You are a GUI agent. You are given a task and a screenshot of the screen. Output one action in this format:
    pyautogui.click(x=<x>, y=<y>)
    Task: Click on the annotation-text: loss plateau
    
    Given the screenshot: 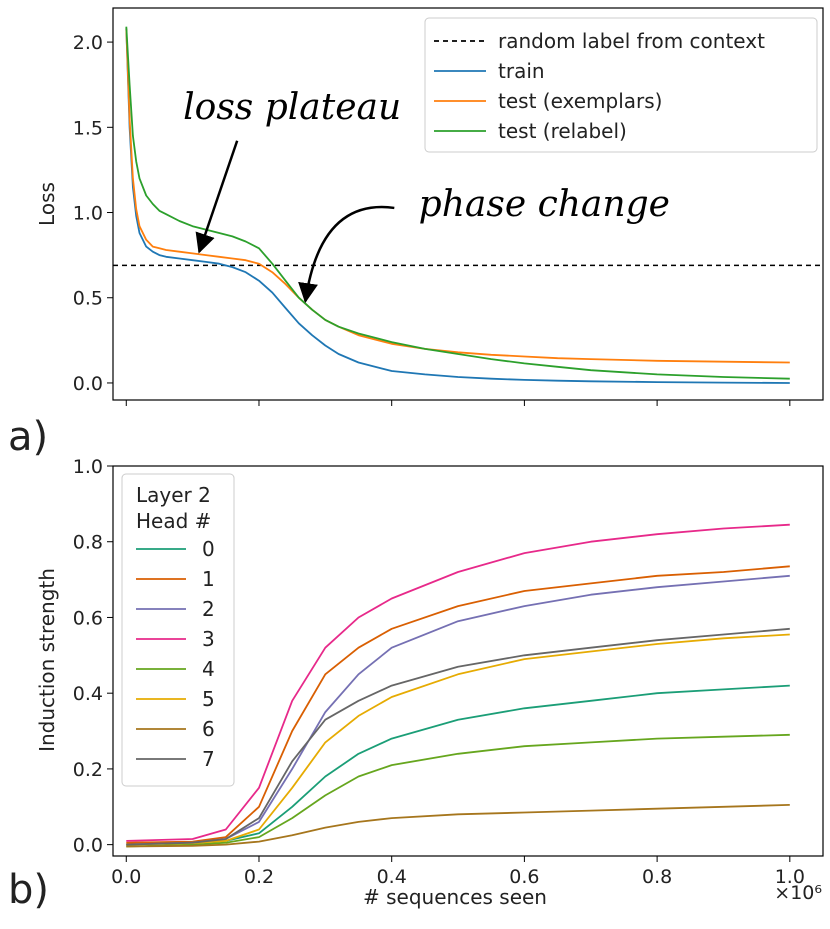 What is the action you would take?
    pyautogui.click(x=292, y=107)
    